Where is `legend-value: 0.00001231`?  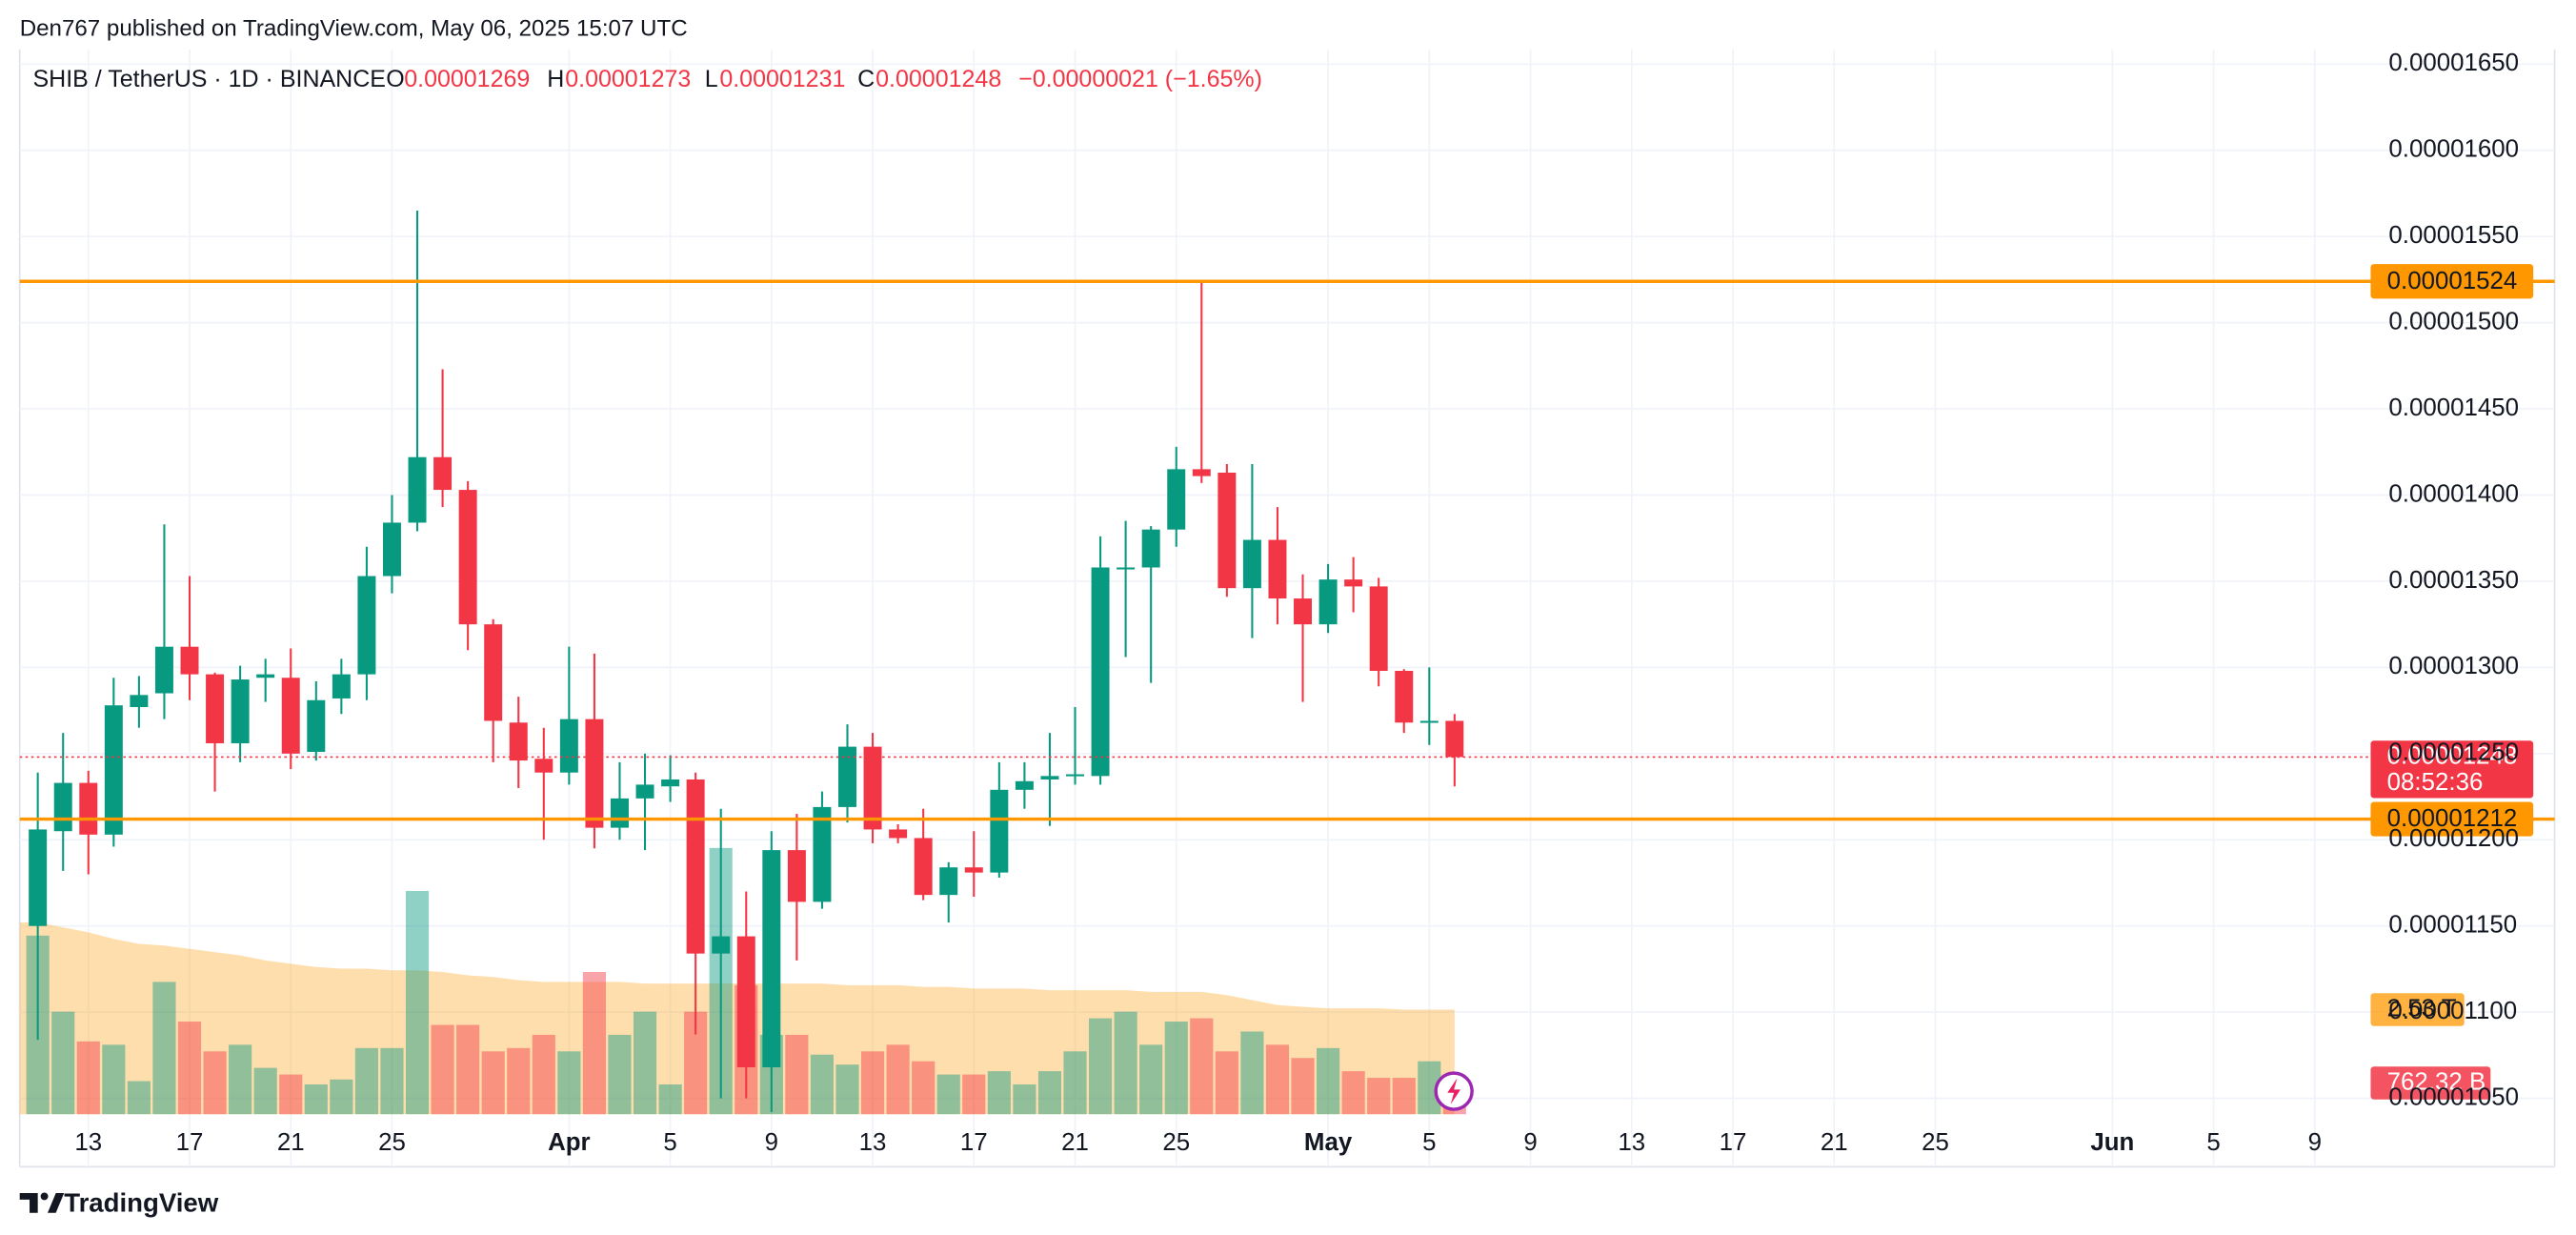 legend-value: 0.00001231 is located at coordinates (782, 79).